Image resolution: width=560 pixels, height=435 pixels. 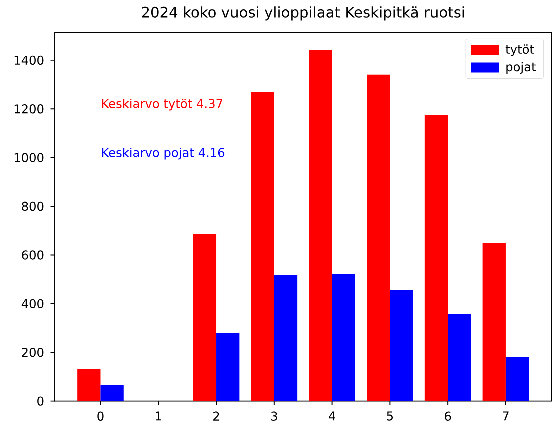 What do you see at coordinates (520, 50) in the screenshot?
I see `legend-label: tytöt` at bounding box center [520, 50].